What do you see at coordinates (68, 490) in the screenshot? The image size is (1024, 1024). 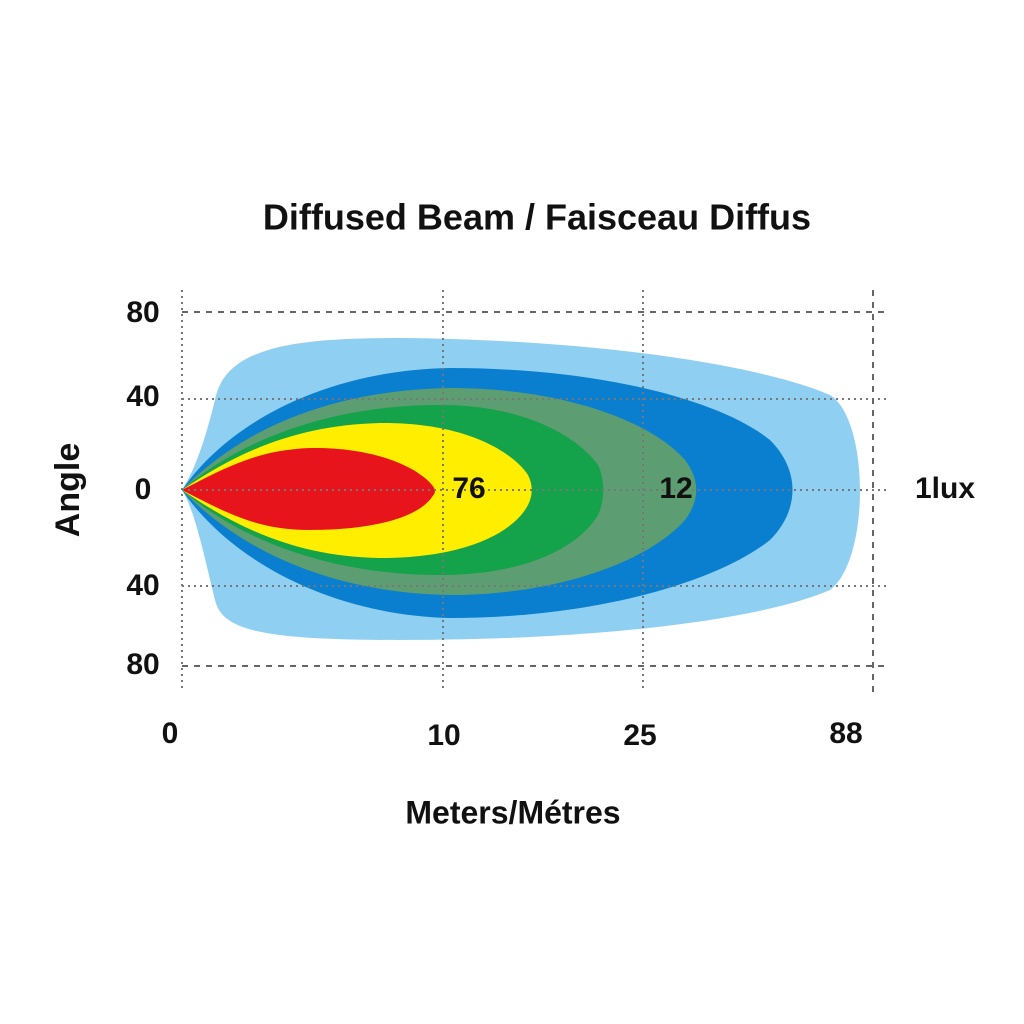 I see `y-axis-label: Angle` at bounding box center [68, 490].